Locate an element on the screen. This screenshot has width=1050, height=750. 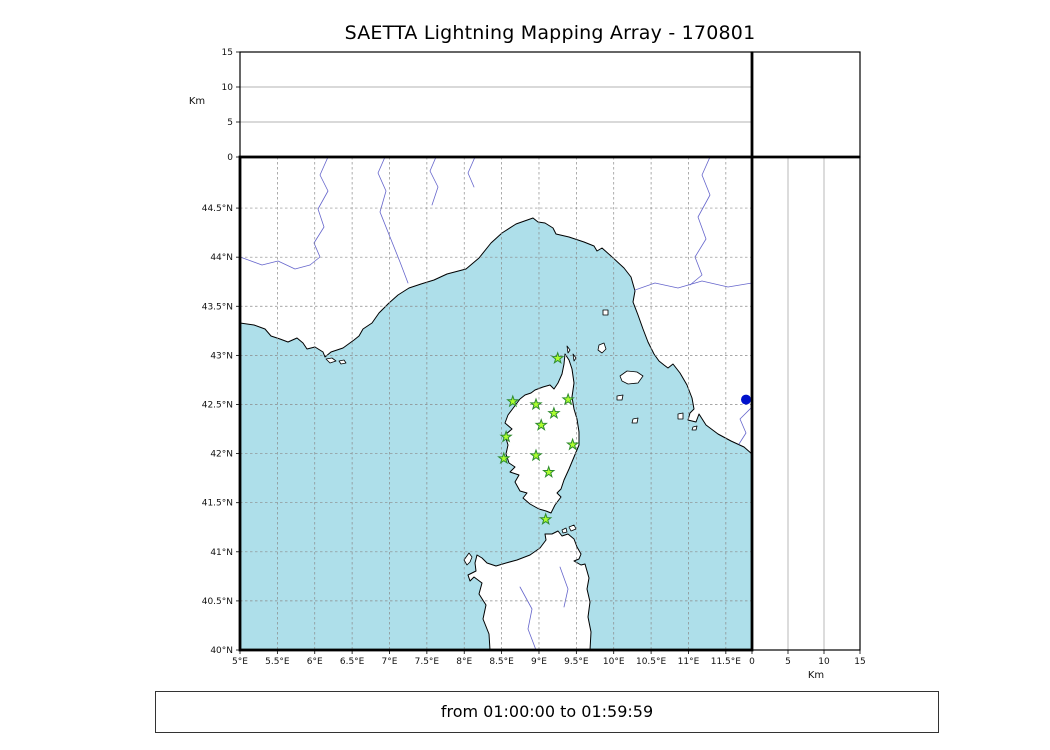
right-panel-gridlines is located at coordinates (806, 403).